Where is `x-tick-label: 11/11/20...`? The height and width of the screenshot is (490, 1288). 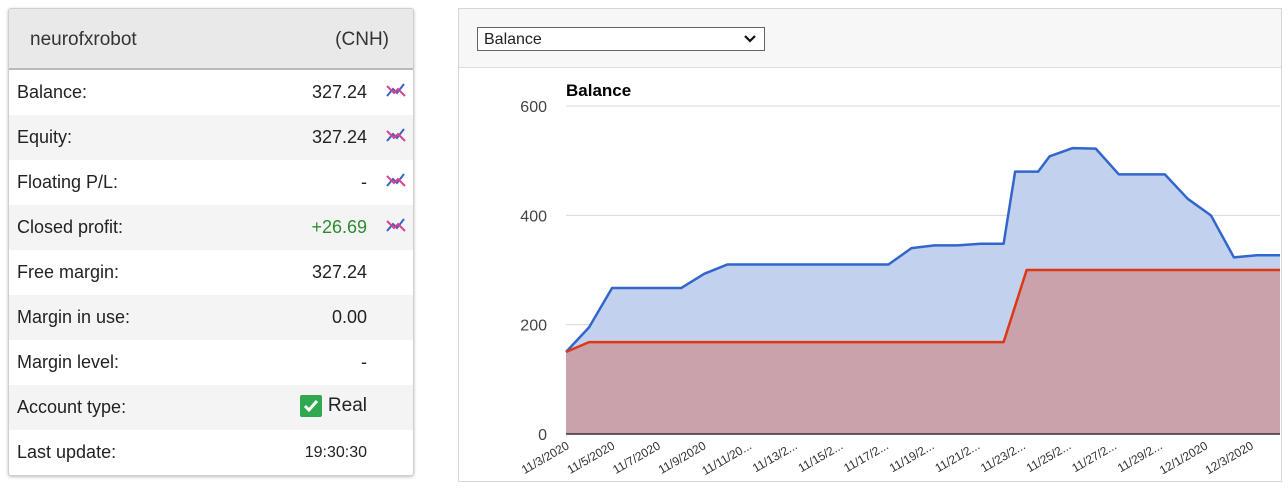
x-tick-label: 11/11/20... is located at coordinates (726, 458).